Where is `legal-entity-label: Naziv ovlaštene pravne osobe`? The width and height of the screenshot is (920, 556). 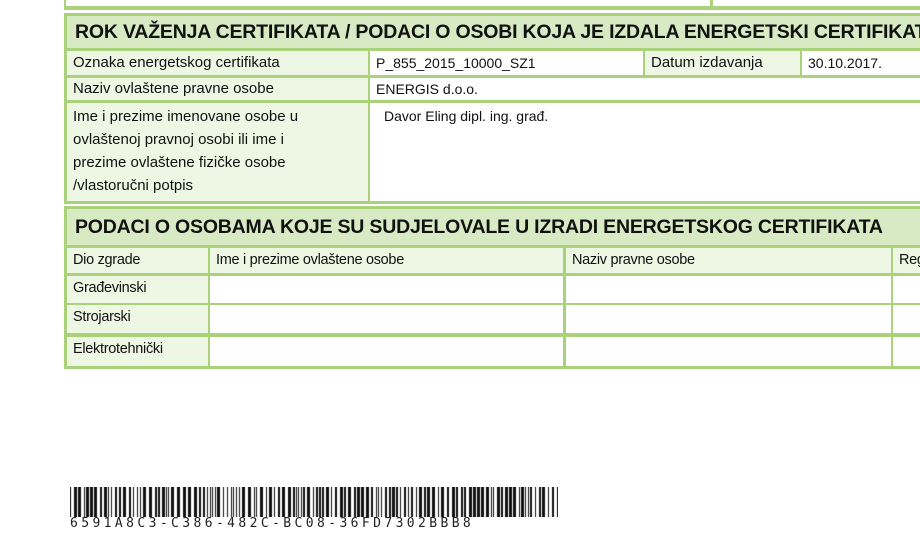
legal-entity-label: Naziv ovlaštene pravne osobe is located at coordinates (217, 89).